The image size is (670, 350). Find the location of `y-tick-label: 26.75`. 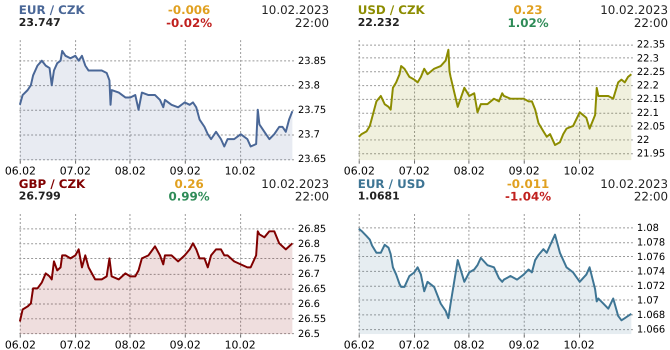

y-tick-label: 26.75 is located at coordinates (312, 259).